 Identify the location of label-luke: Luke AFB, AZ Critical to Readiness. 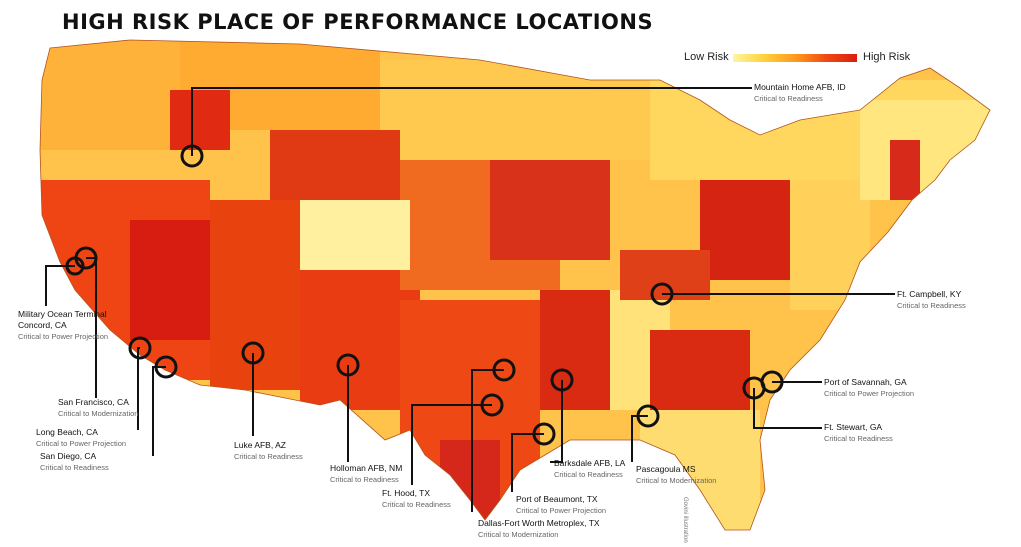
(268, 451).